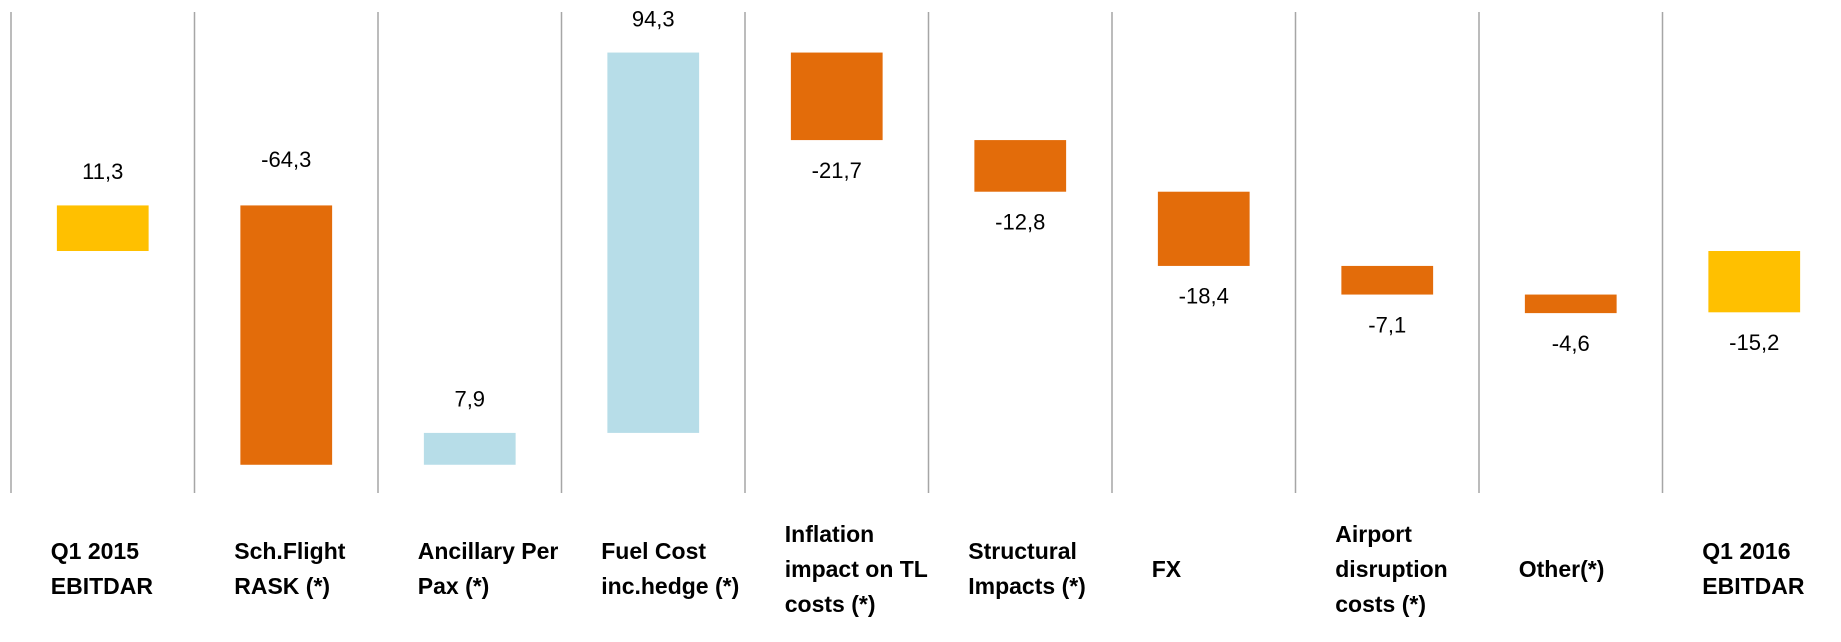 The width and height of the screenshot is (1841, 642). I want to click on category-label: Structural Impacts (*), so click(1043, 569).